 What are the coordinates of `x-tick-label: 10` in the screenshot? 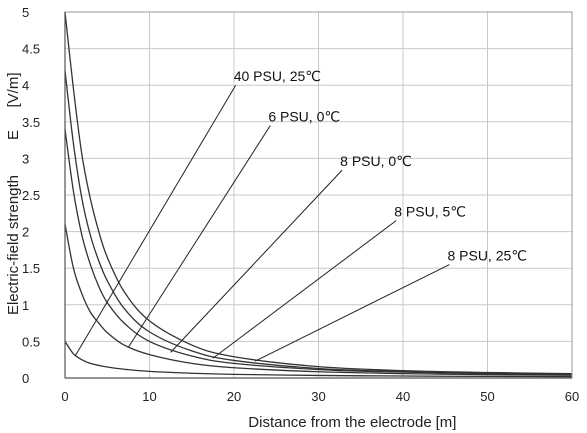 It's located at (149, 396).